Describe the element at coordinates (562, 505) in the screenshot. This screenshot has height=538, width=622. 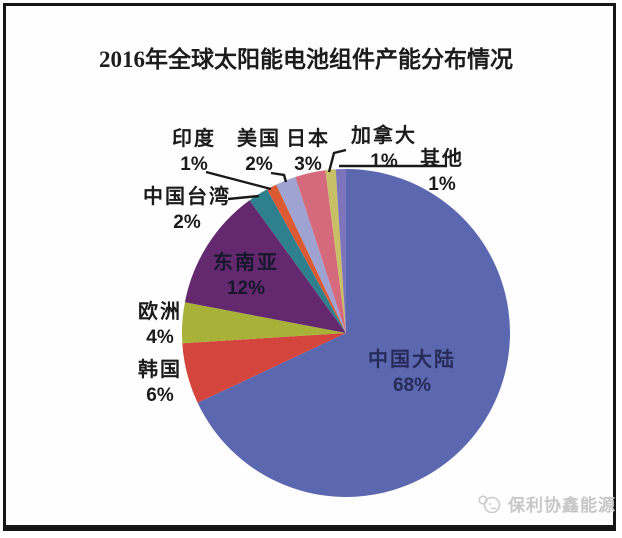
I see `watermark-text: 保利协鑫能源` at that location.